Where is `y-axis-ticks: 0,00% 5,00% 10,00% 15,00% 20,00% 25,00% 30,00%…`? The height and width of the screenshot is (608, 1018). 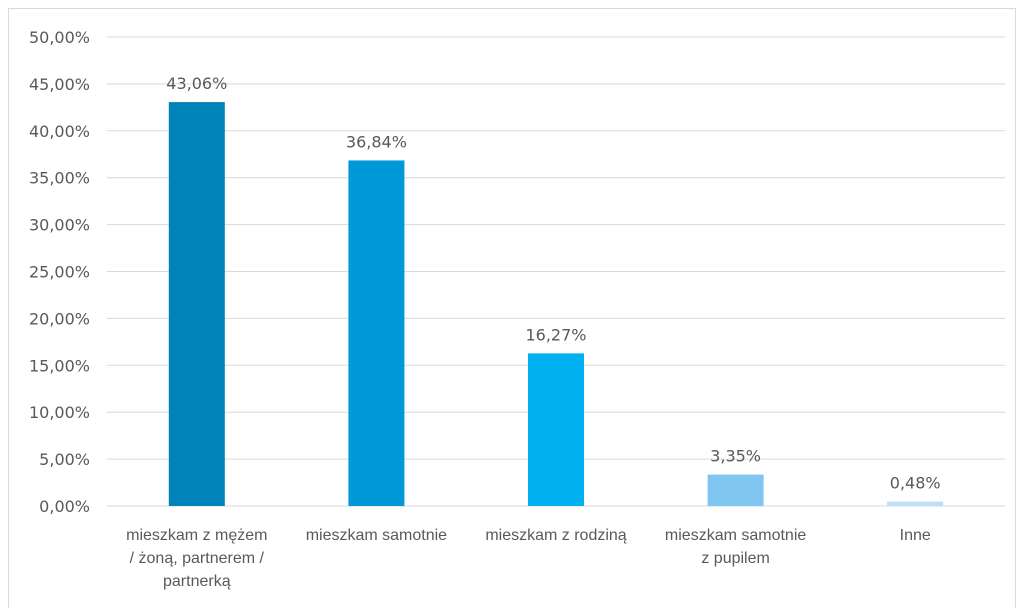
y-axis-ticks: 0,00% 5,00% 10,00% 15,00% 20,00% 25,00% 30,00%… is located at coordinates (59, 272).